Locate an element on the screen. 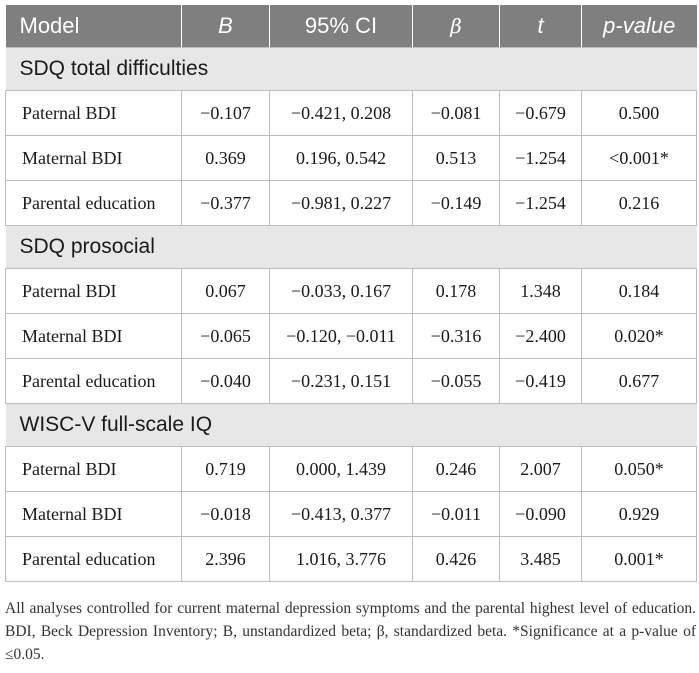 The image size is (699, 673). cell-t: −2.400 is located at coordinates (540, 336).